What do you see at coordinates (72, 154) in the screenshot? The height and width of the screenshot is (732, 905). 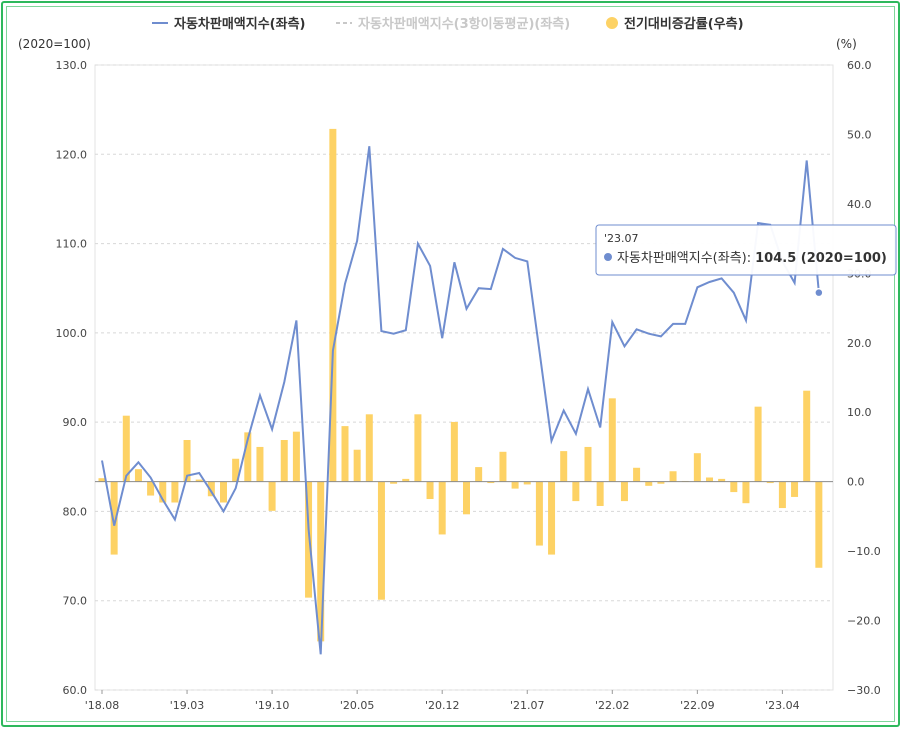 I see `left-tick-label: 120.0` at bounding box center [72, 154].